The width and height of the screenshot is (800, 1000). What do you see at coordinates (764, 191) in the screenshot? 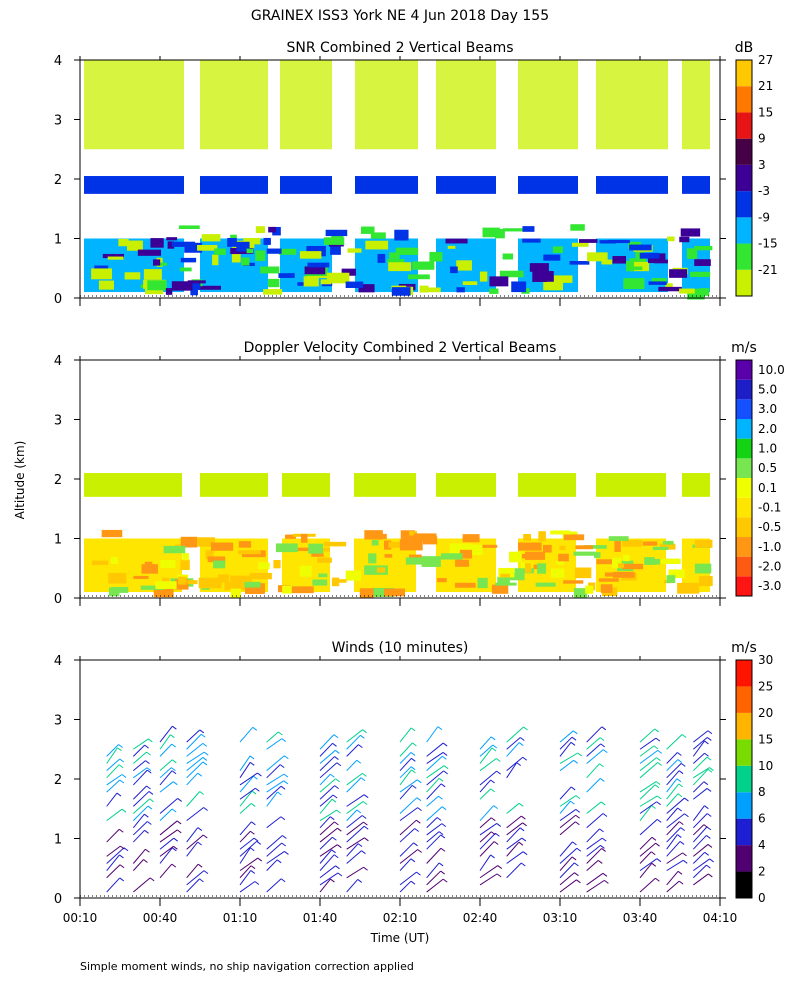
I see `colorbar-label: -3` at bounding box center [764, 191].